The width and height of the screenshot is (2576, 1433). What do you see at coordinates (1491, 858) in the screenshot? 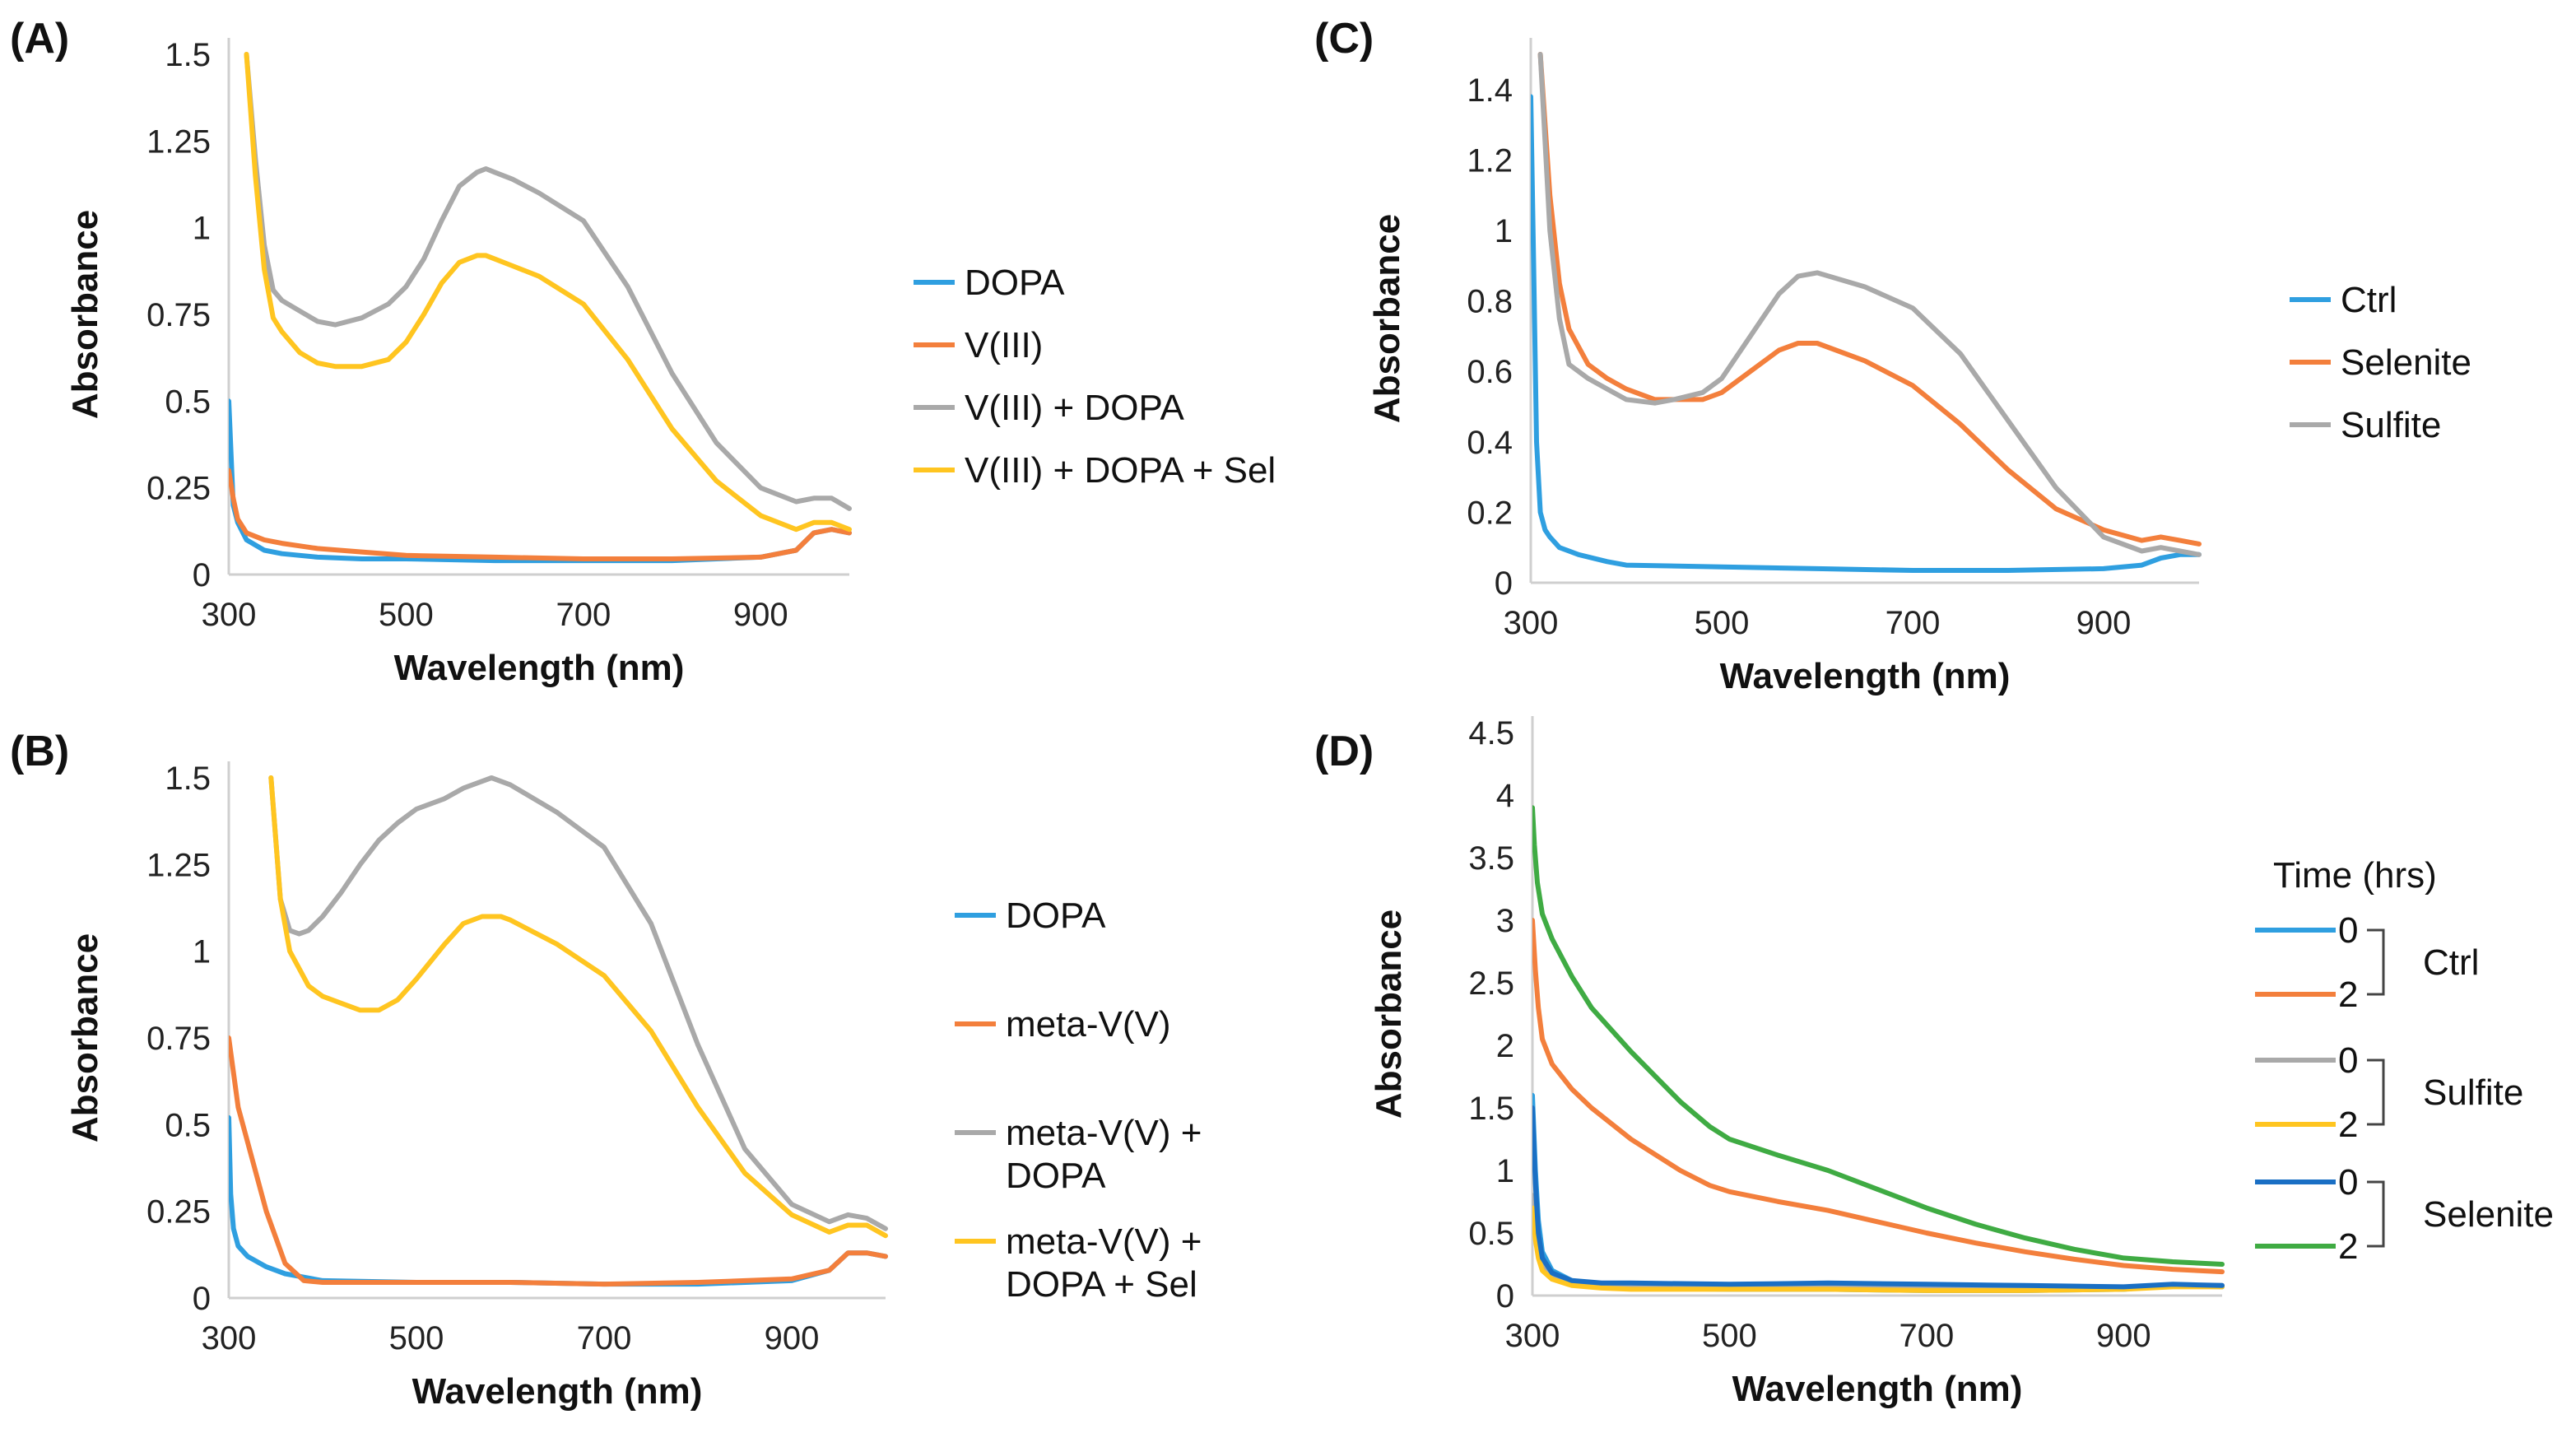
I see `y-tick-label: 3.5` at bounding box center [1491, 858].